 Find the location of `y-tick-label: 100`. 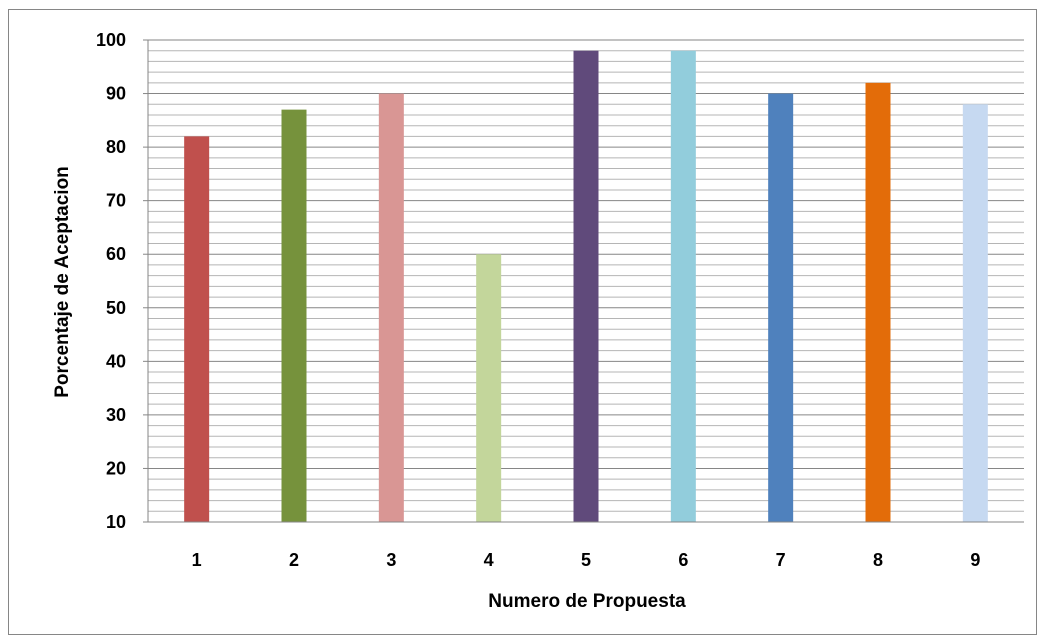

y-tick-label: 100 is located at coordinates (111, 40).